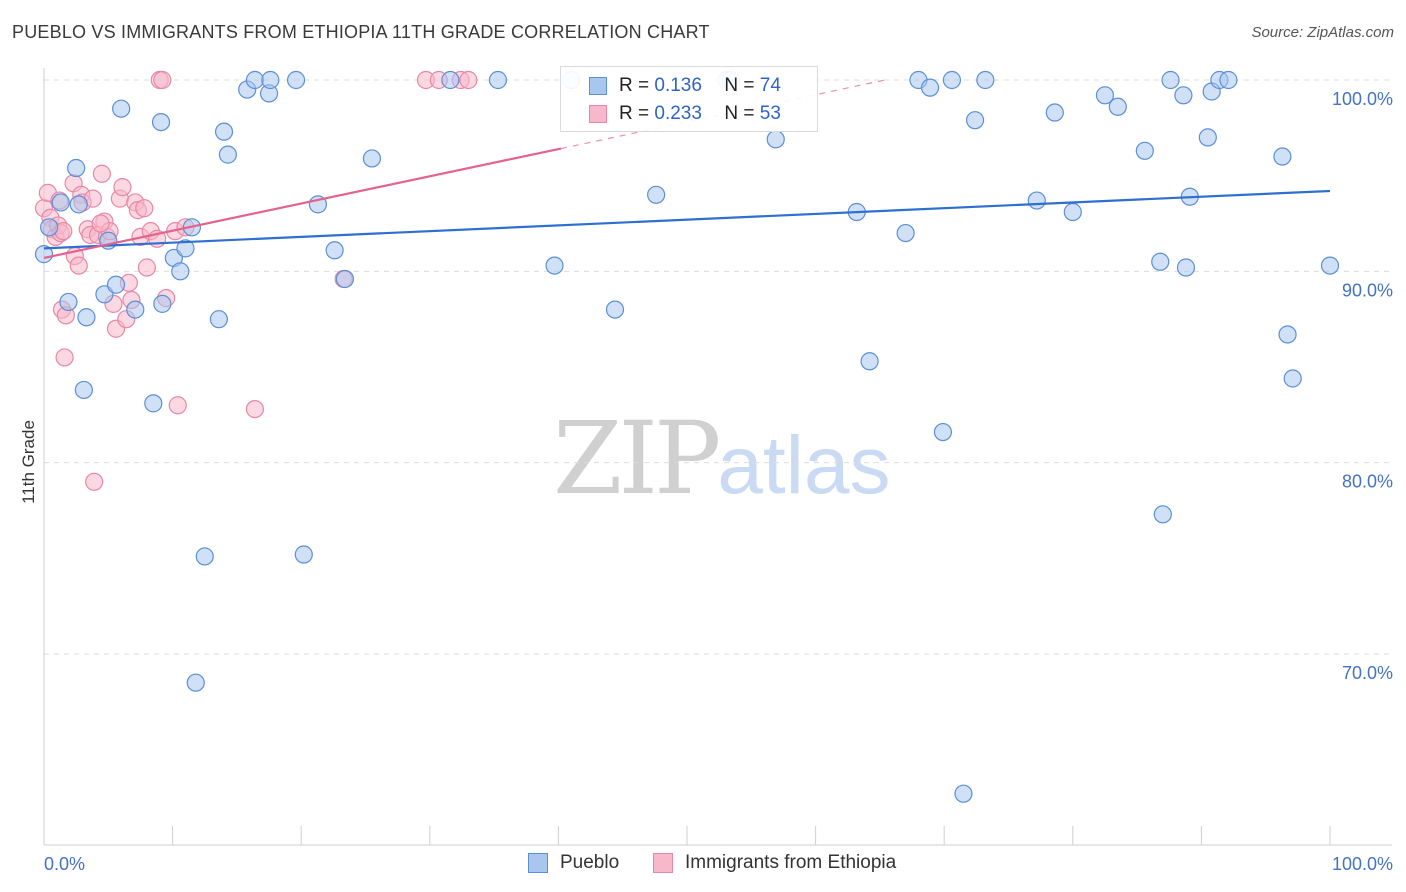 This screenshot has height=892, width=1406. I want to click on ethiopia-r-value: 0.233, so click(678, 113).